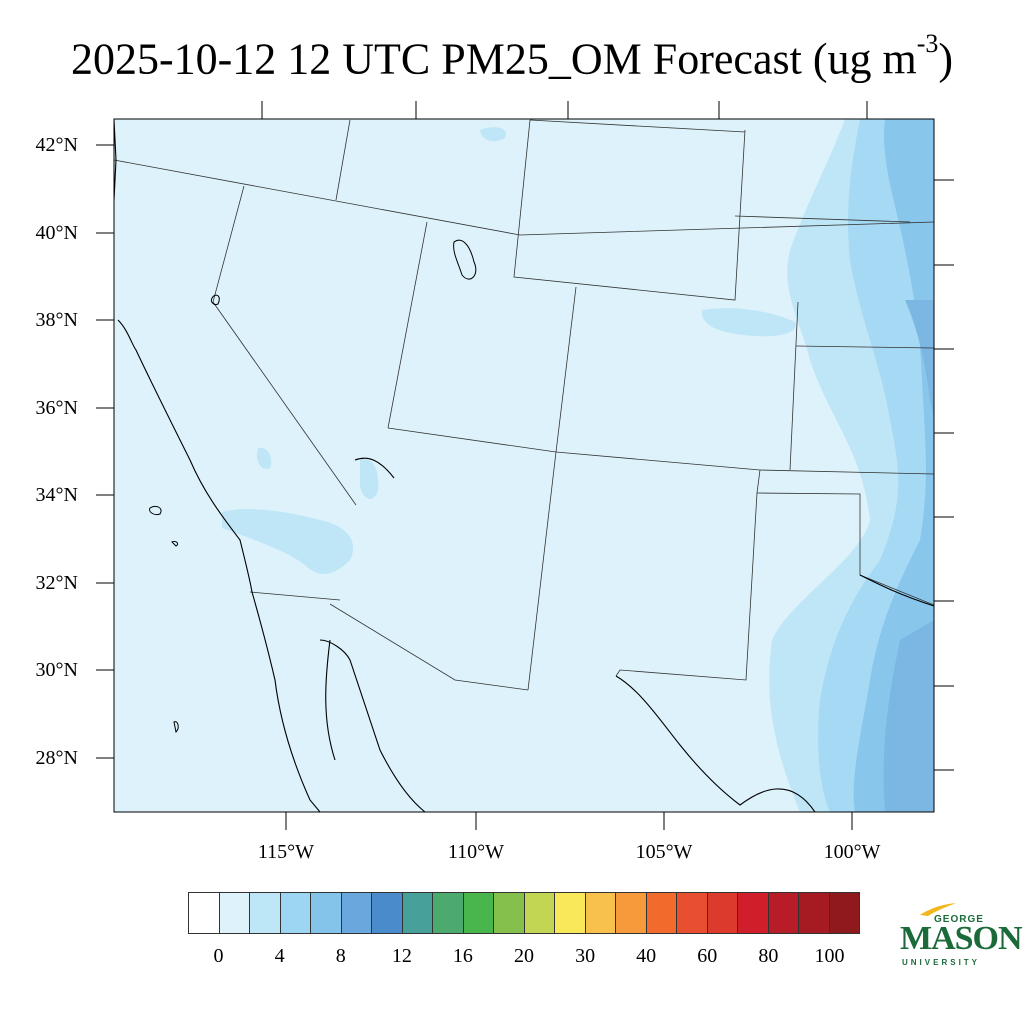 The image size is (1024, 1024). Describe the element at coordinates (401, 956) in the screenshot. I see `colorbar-tick-label: 12` at that location.